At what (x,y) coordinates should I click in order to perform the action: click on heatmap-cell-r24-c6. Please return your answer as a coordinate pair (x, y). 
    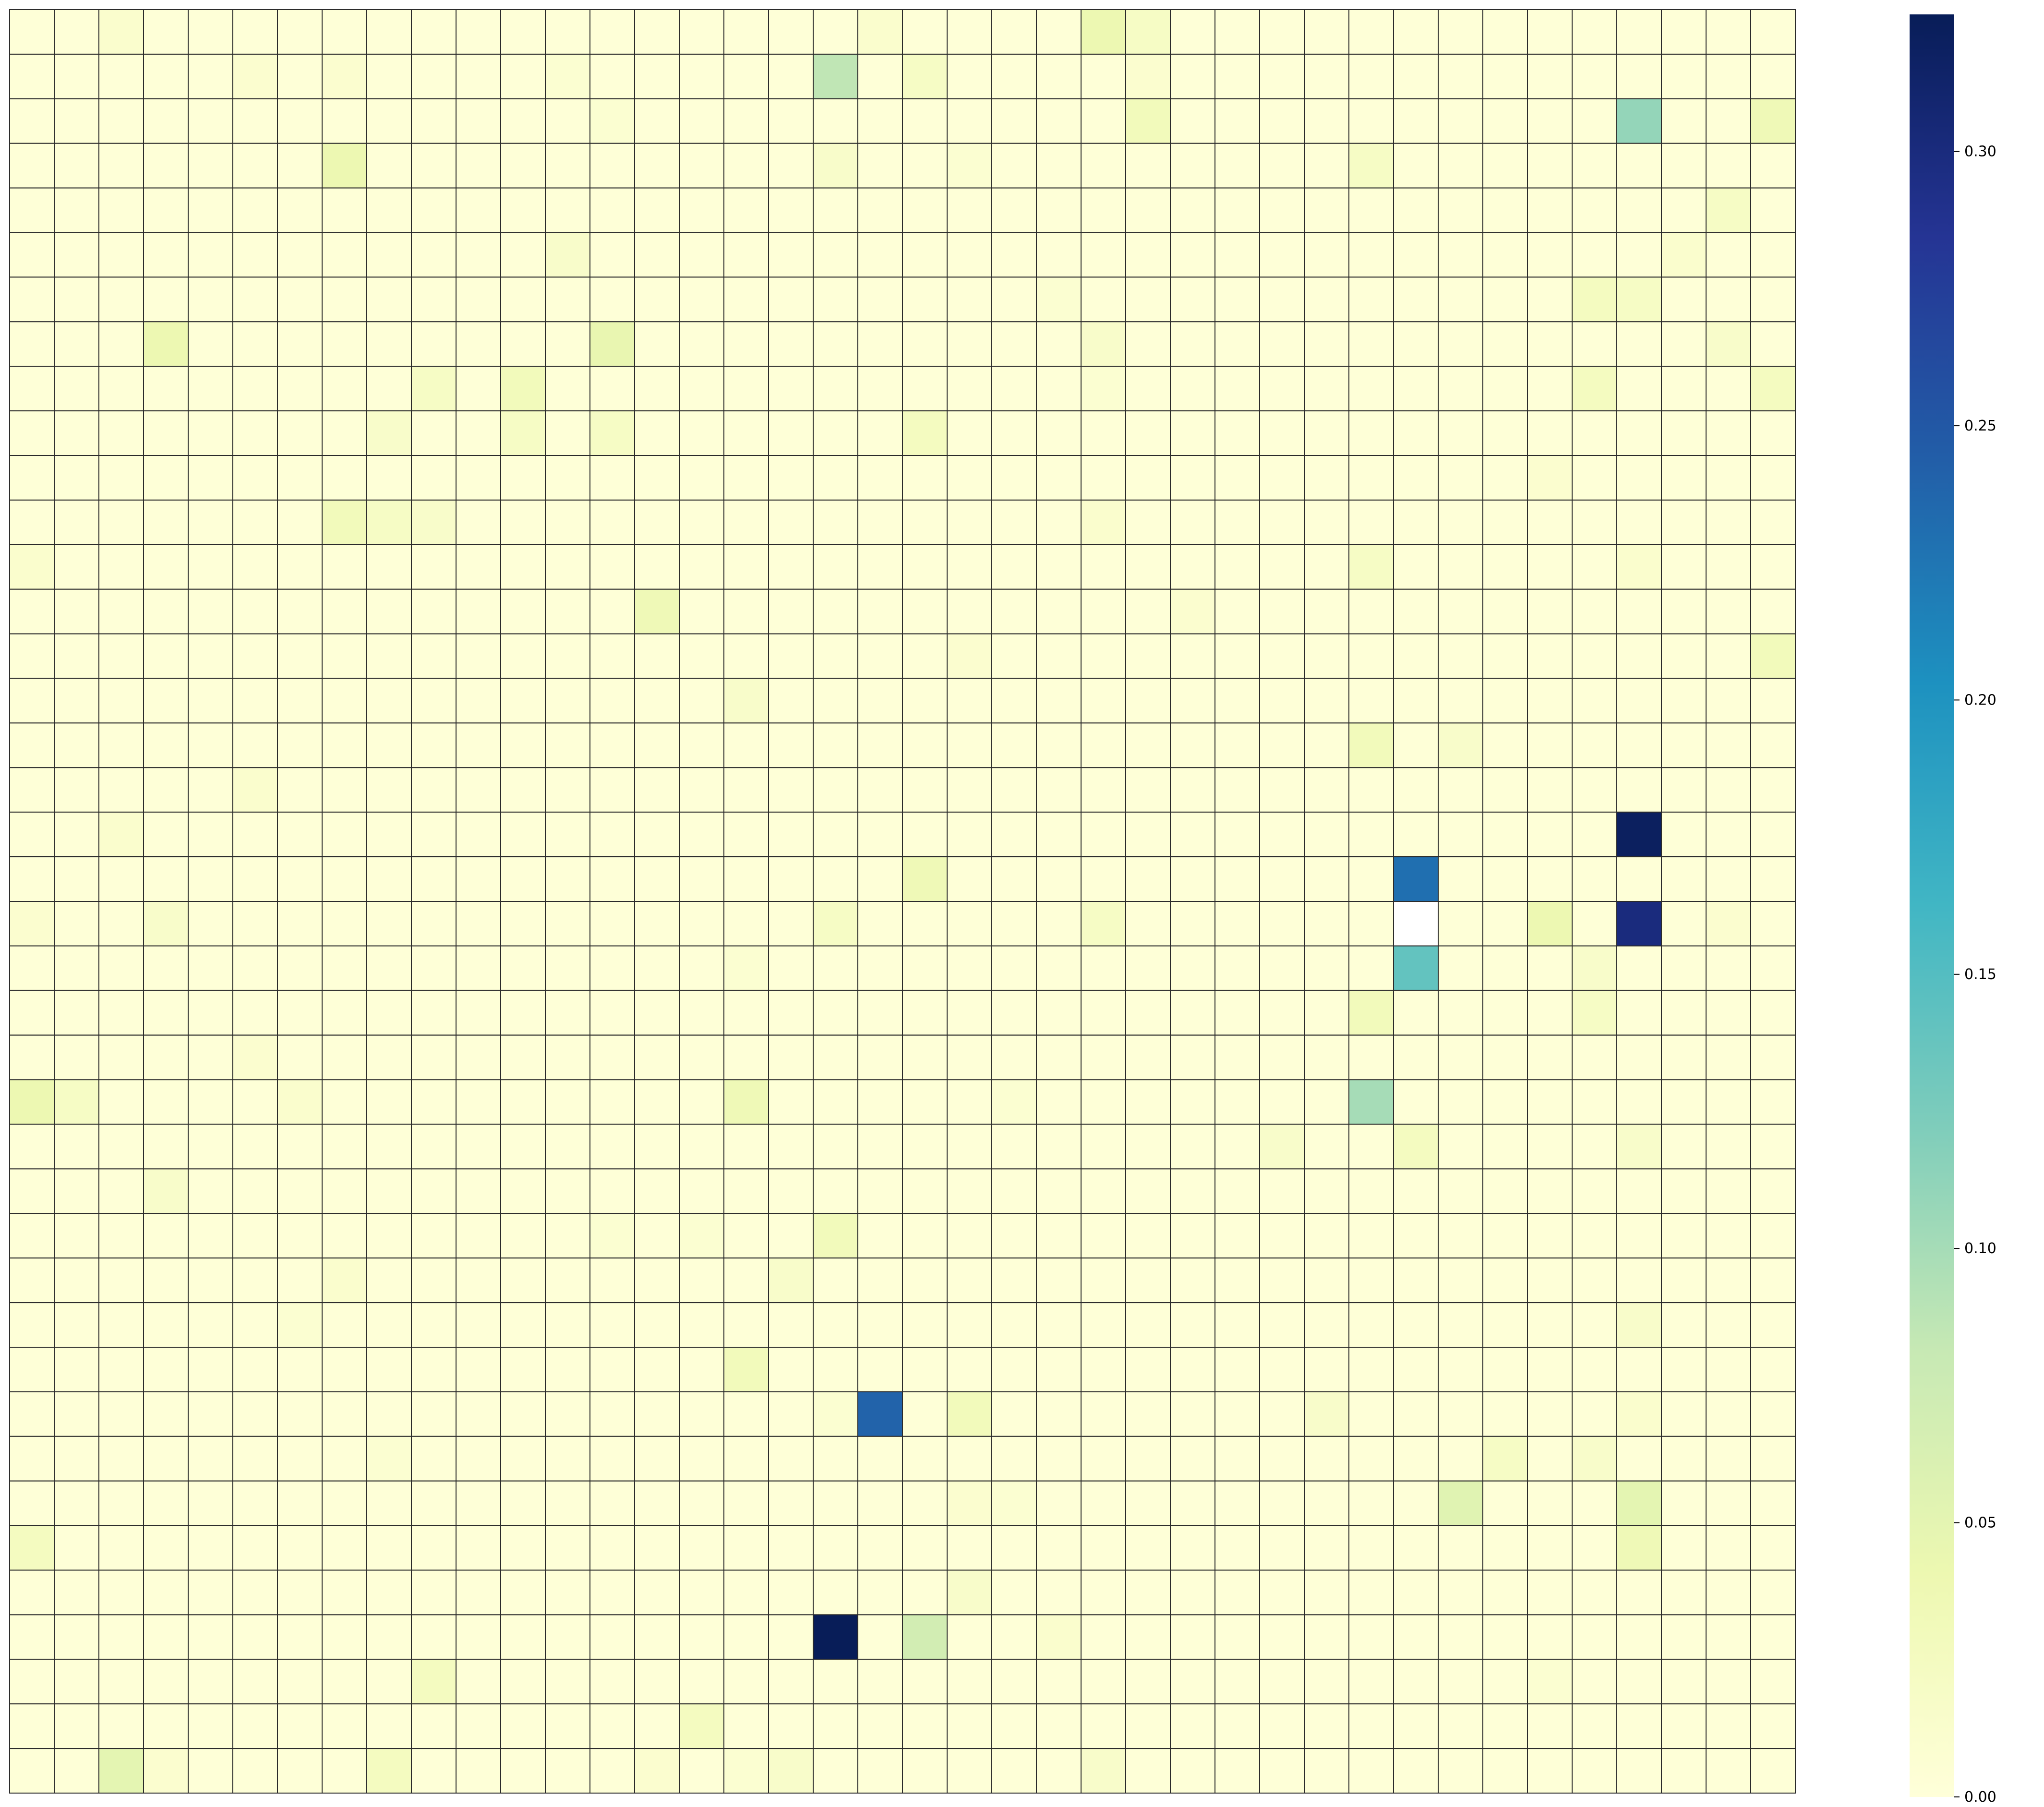
    Looking at the image, I should click on (300, 1102).